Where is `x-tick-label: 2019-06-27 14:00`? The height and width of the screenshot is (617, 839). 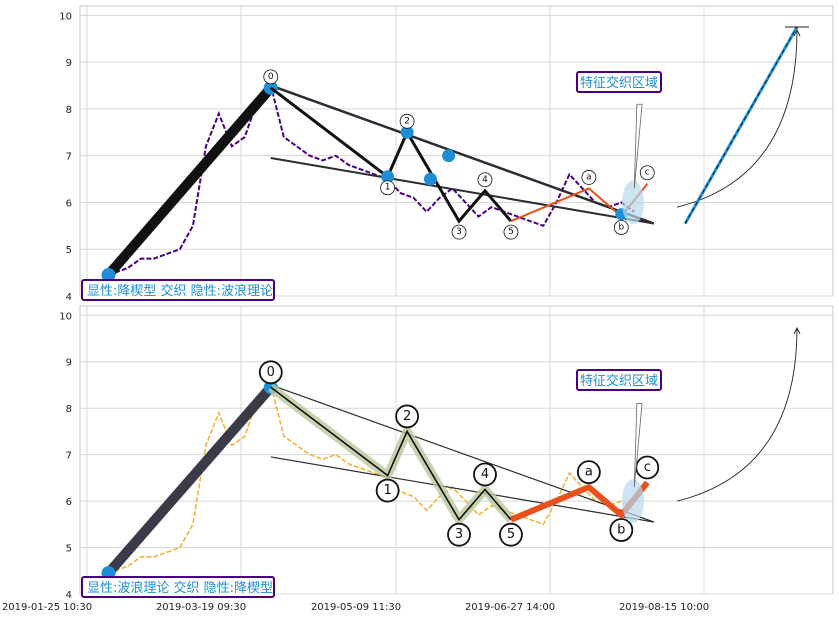
x-tick-label: 2019-06-27 14:00 is located at coordinates (510, 607).